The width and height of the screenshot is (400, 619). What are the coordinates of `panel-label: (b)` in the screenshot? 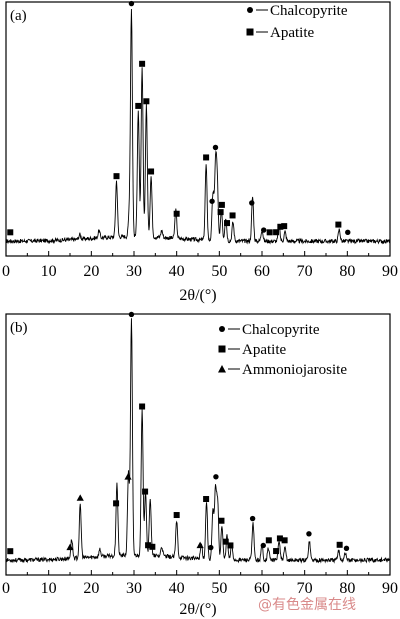 It's located at (19, 328).